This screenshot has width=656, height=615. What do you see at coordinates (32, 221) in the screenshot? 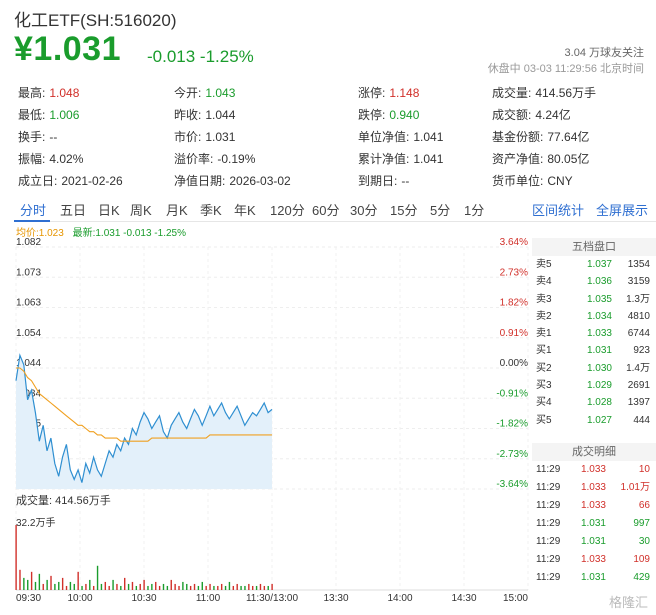
I see `active-tab-underline` at bounding box center [32, 221].